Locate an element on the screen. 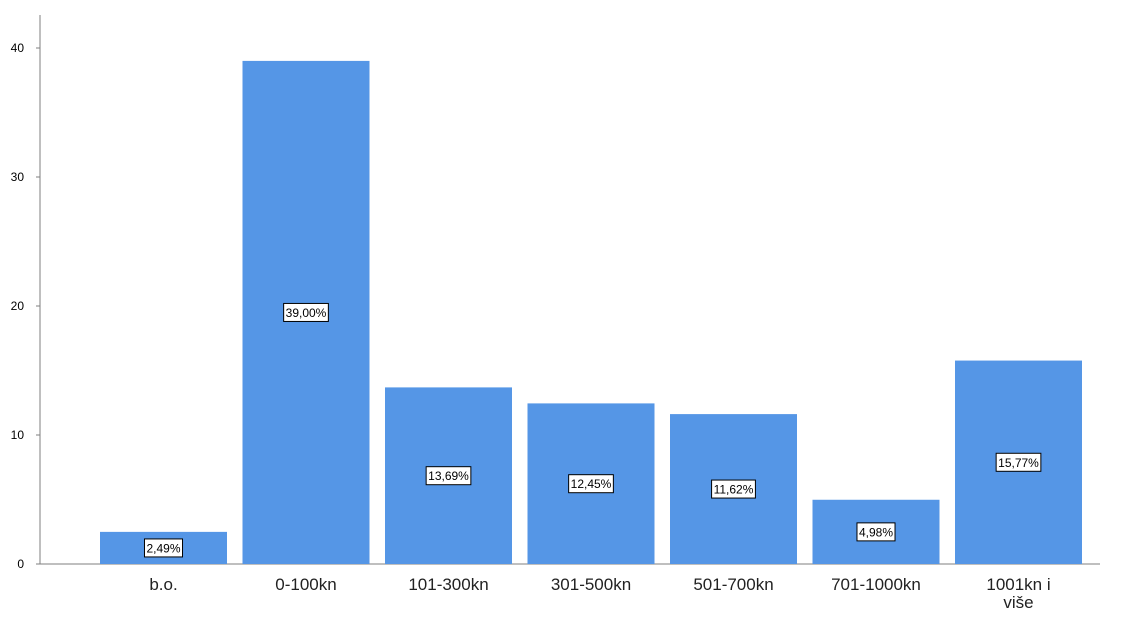 Image resolution: width=1132 pixels, height=617 pixels. y-tick-label: 0 is located at coordinates (20, 564).